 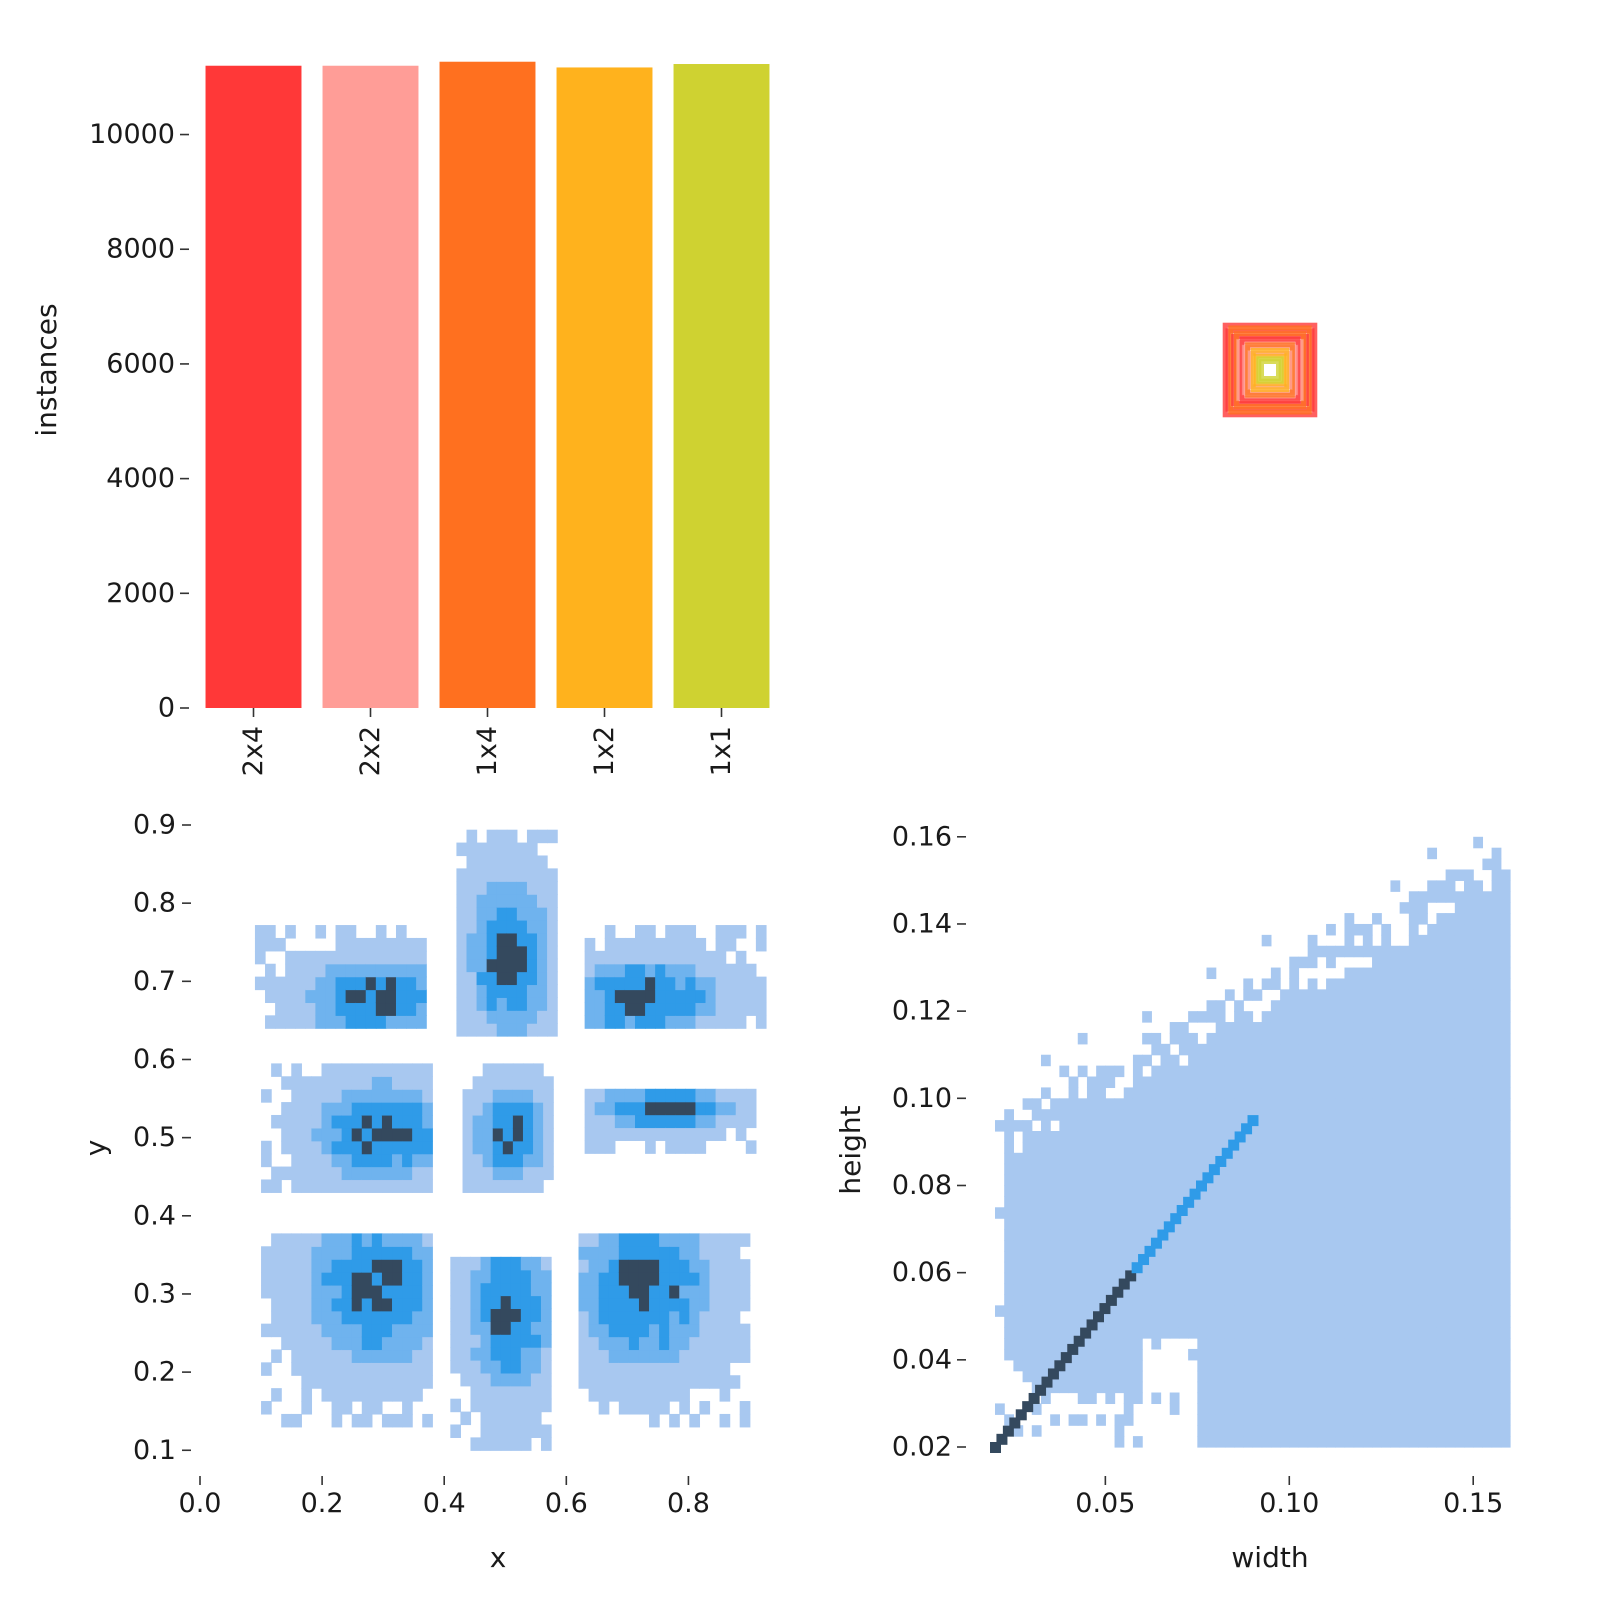 I want to click on wh-ytick-label: 0.16, so click(x=922, y=836).